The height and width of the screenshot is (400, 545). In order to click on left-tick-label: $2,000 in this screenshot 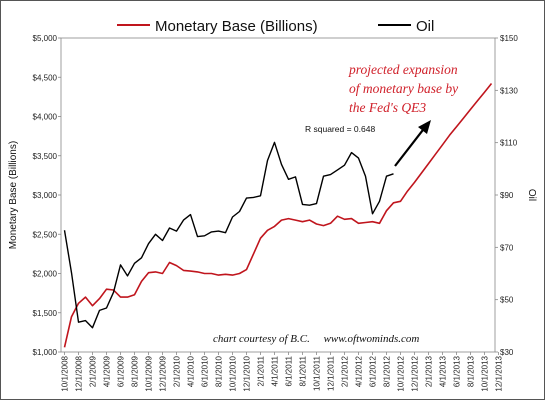, I will do `click(45, 274)`.